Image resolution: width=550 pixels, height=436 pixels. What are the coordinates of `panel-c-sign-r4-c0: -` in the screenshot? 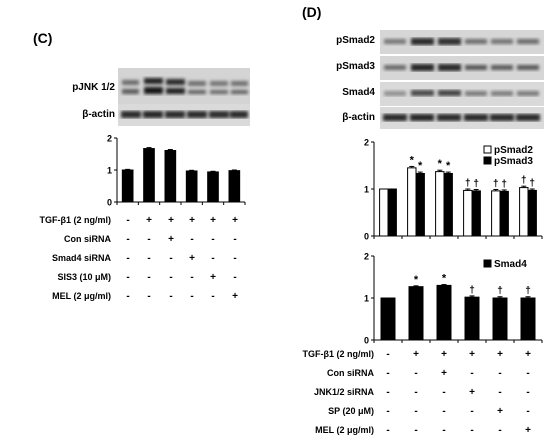 It's located at (128, 296).